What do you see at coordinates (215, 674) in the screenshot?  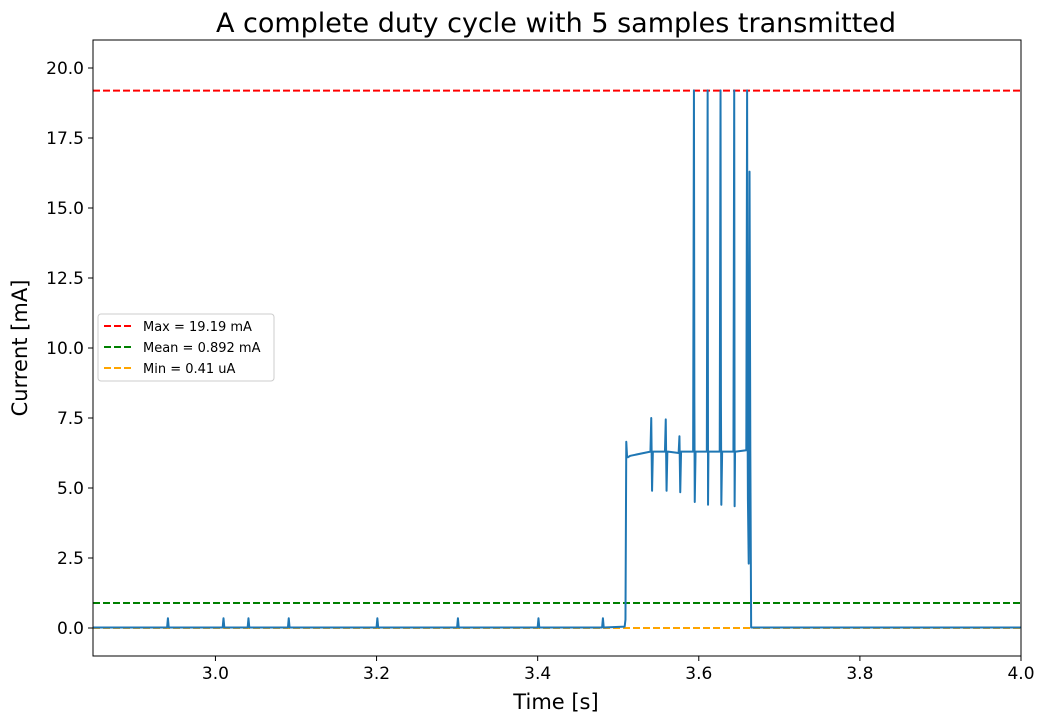 I see `x-tick-label: 3.0` at bounding box center [215, 674].